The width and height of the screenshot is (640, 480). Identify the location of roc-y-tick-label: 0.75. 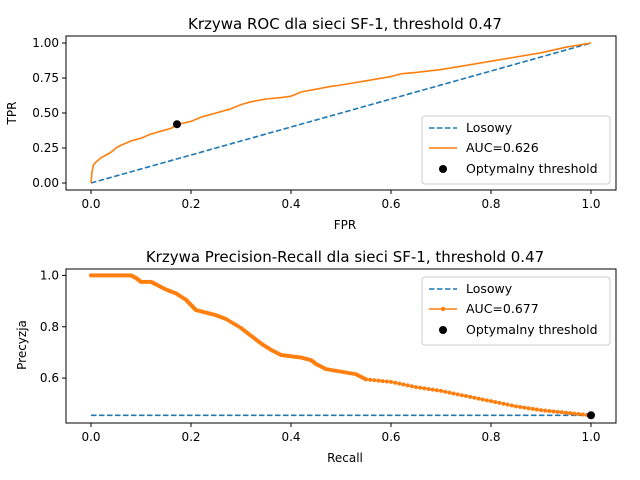
(45, 78).